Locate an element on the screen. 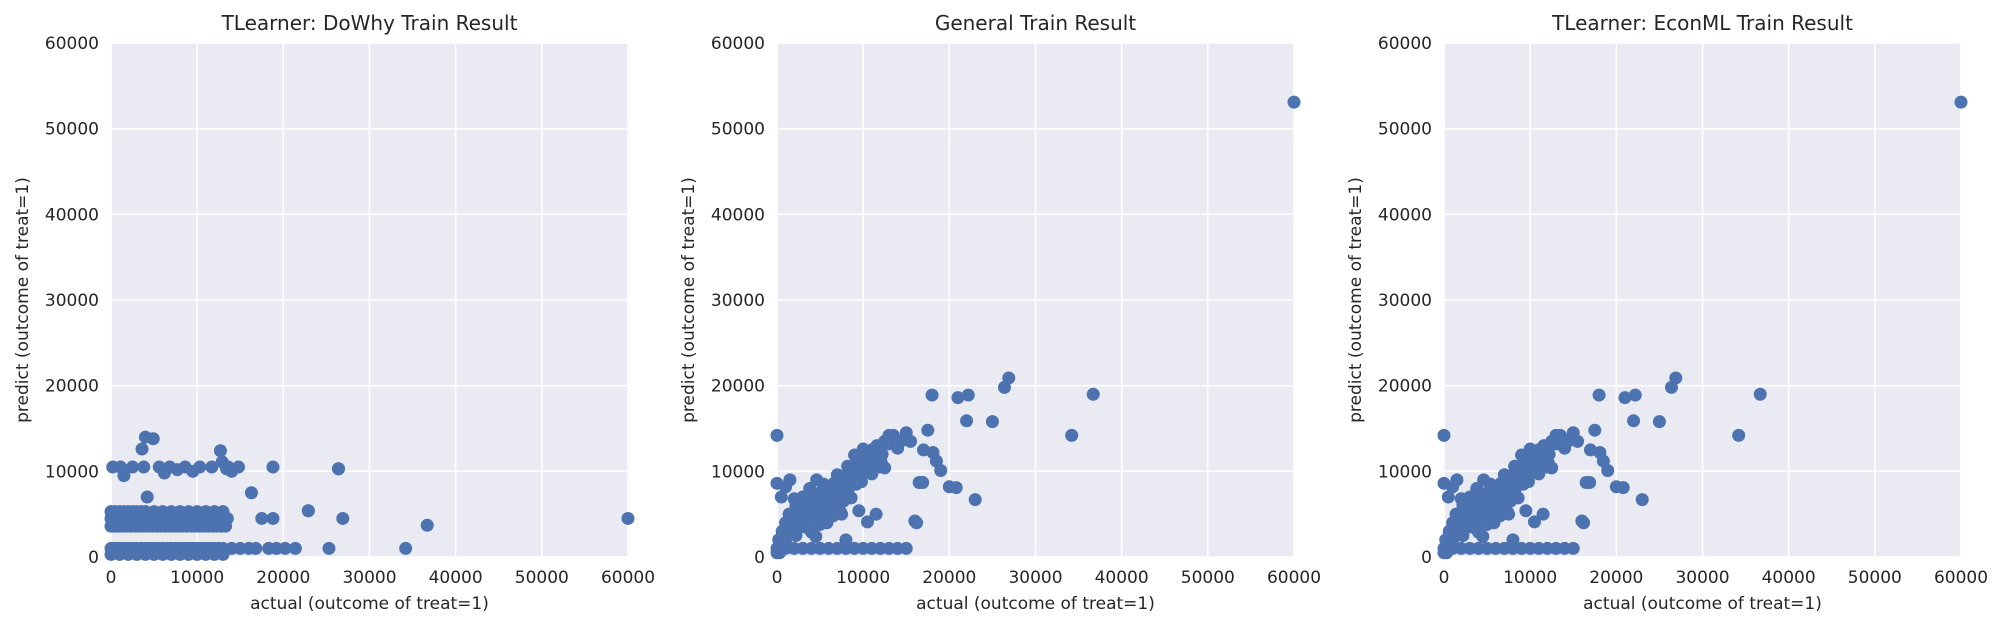  scatter-points is located at coordinates (369, 495).